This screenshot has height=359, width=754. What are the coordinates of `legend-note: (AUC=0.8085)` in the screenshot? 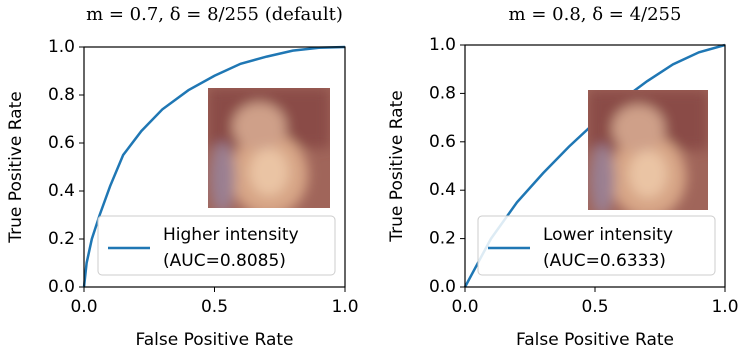 It's located at (224, 261).